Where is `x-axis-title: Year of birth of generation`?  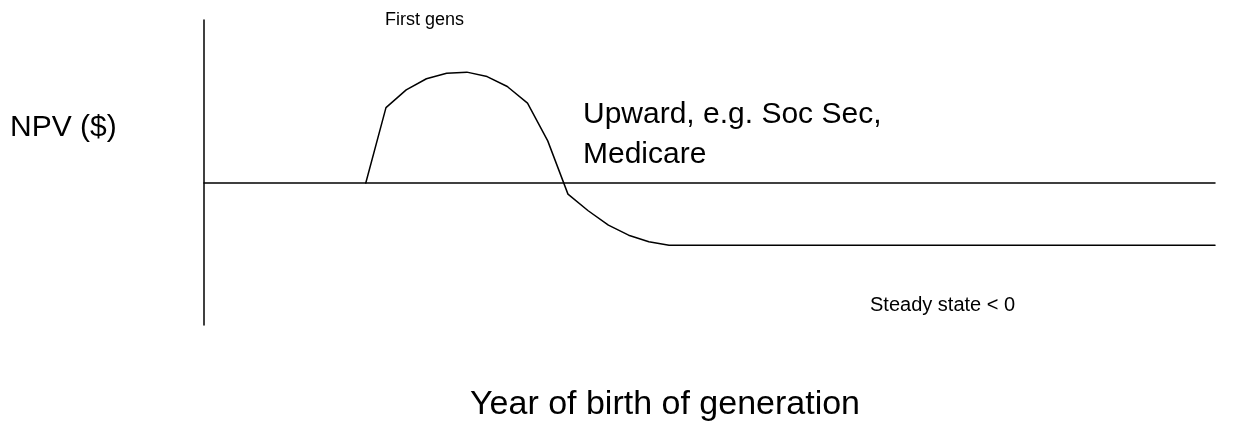
x-axis-title: Year of birth of generation is located at coordinates (665, 402).